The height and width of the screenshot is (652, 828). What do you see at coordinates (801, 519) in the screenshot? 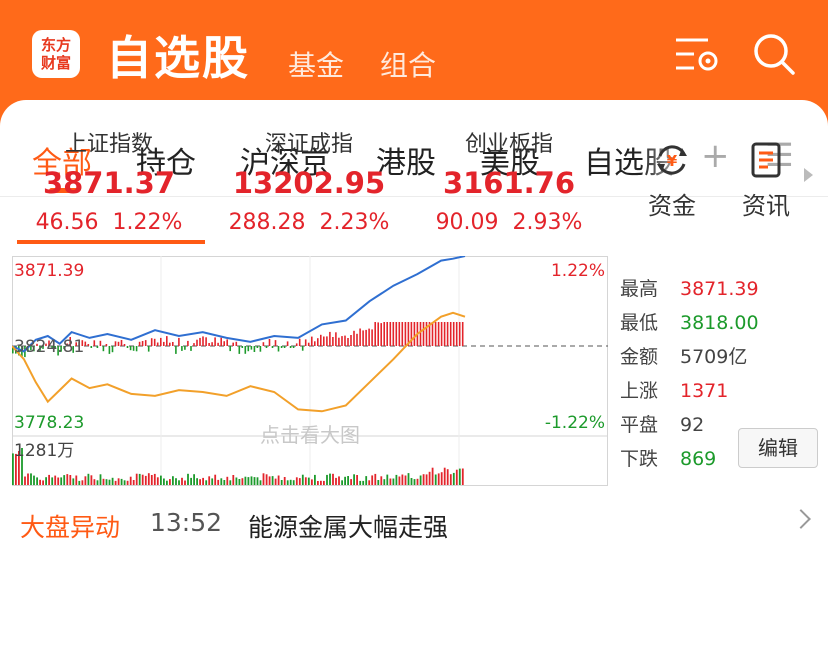
I see `chevron-right-icon` at bounding box center [801, 519].